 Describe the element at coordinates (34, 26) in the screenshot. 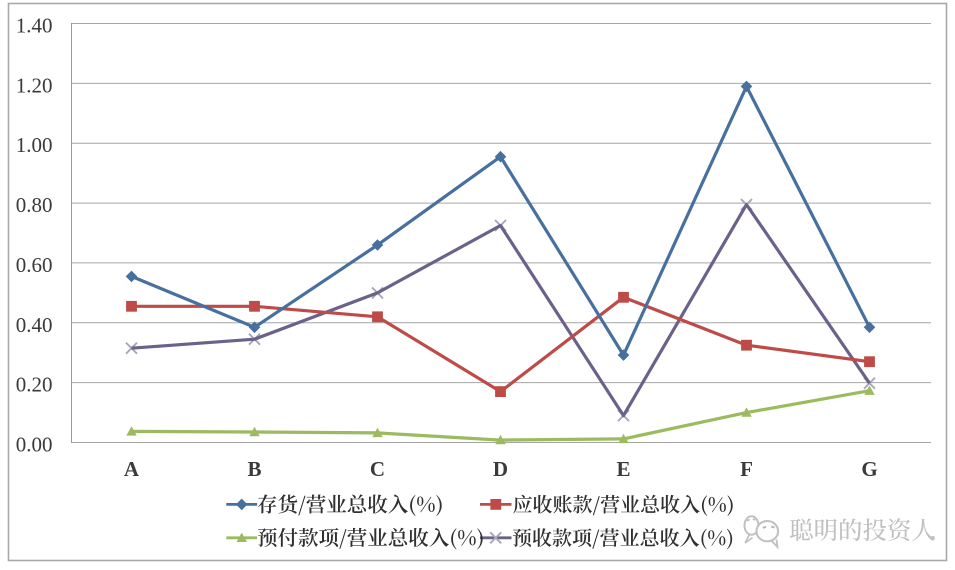

I see `svg-text: 1.40` at that location.